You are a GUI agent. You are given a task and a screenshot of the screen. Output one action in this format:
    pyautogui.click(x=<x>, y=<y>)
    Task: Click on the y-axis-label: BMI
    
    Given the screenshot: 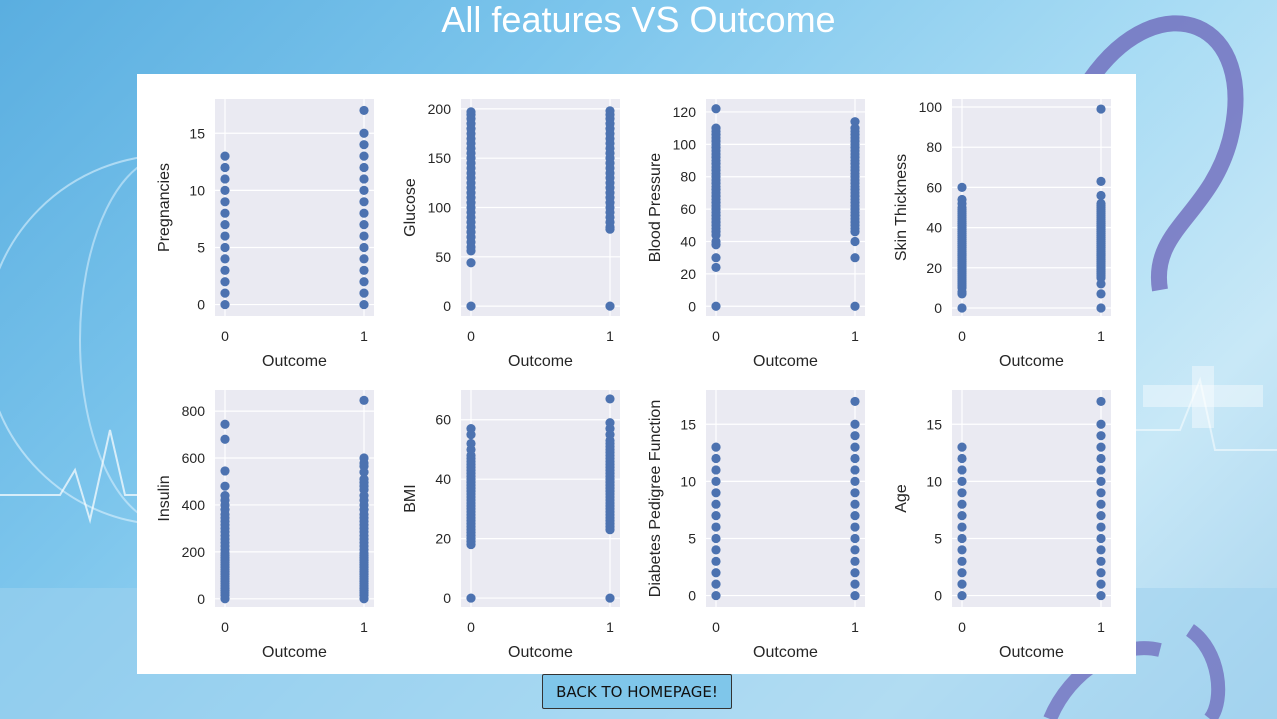 What is the action you would take?
    pyautogui.click(x=410, y=498)
    